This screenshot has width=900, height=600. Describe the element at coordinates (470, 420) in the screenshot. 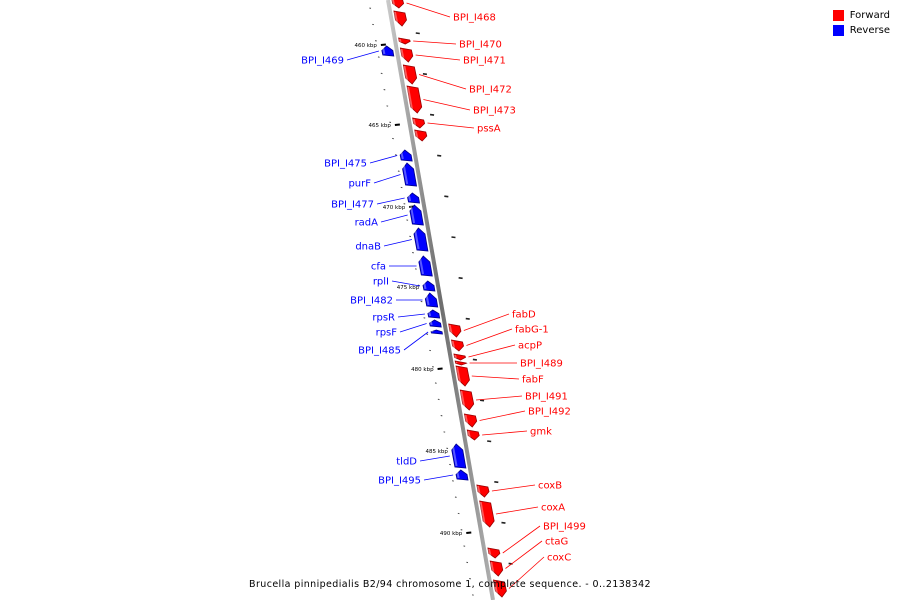

I see `gene-fwd-BPI_I492` at that location.